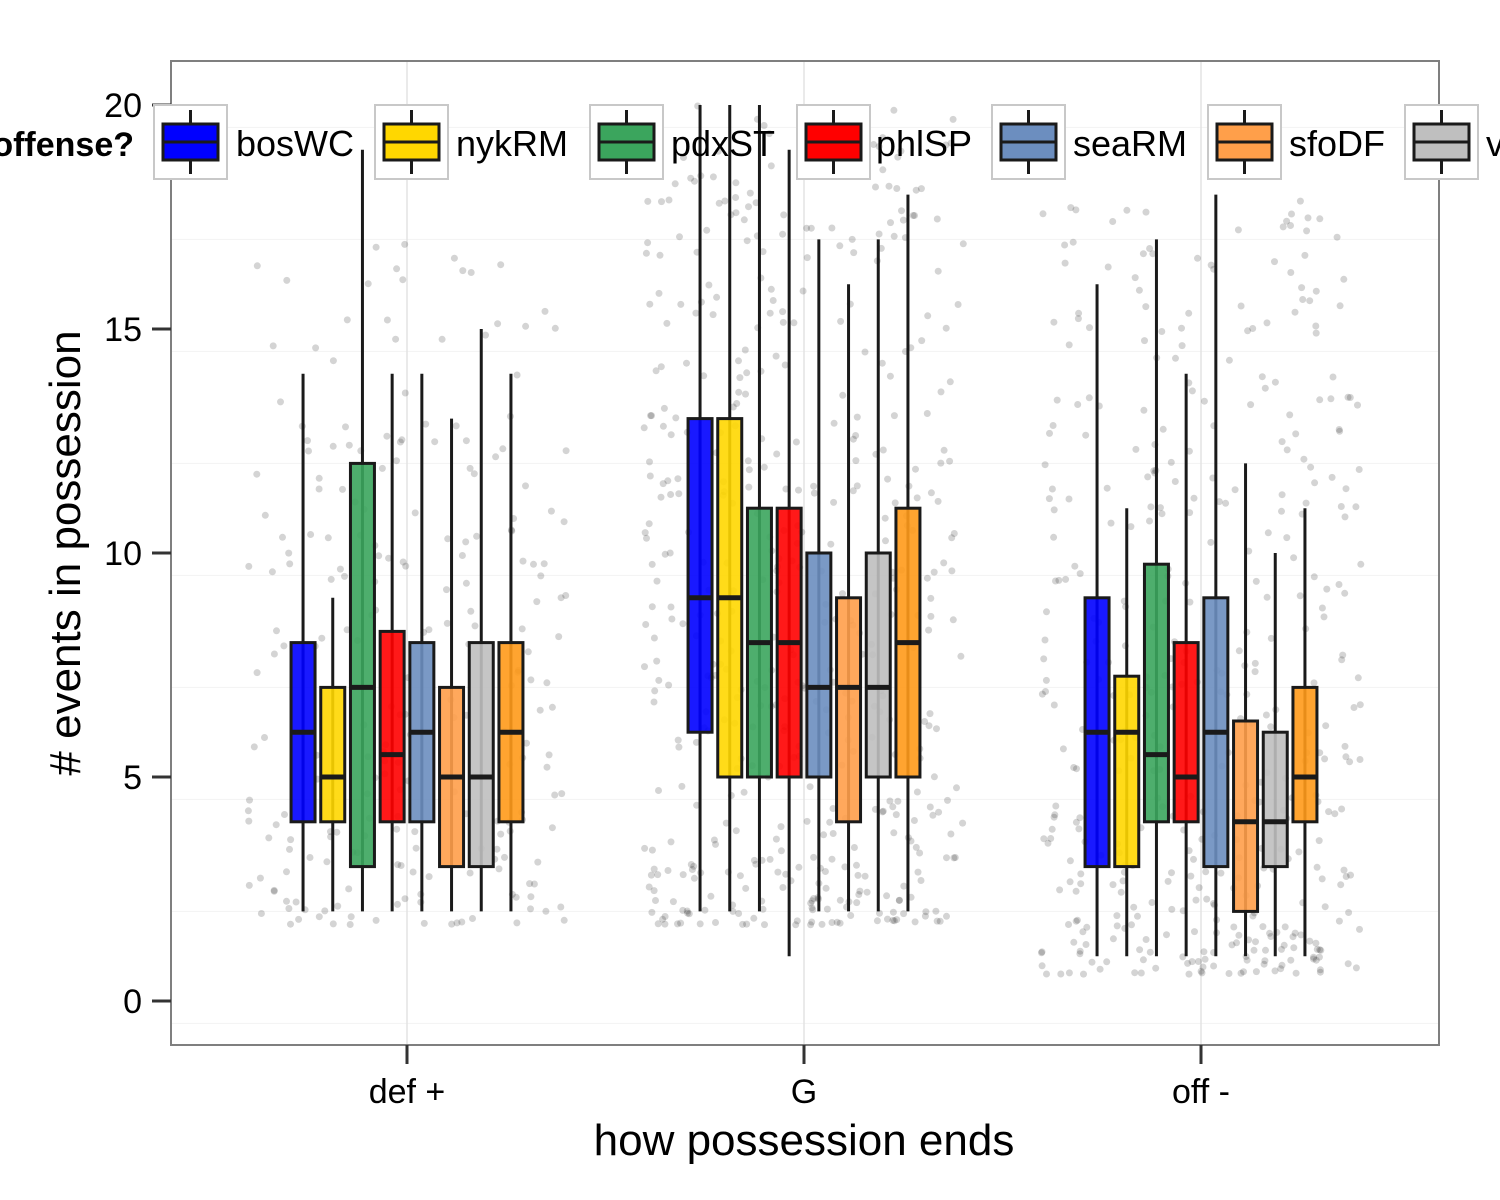 This screenshot has width=1500, height=1200. What do you see at coordinates (471, 142) in the screenshot?
I see `legend-item-nykRM: nykRM` at bounding box center [471, 142].